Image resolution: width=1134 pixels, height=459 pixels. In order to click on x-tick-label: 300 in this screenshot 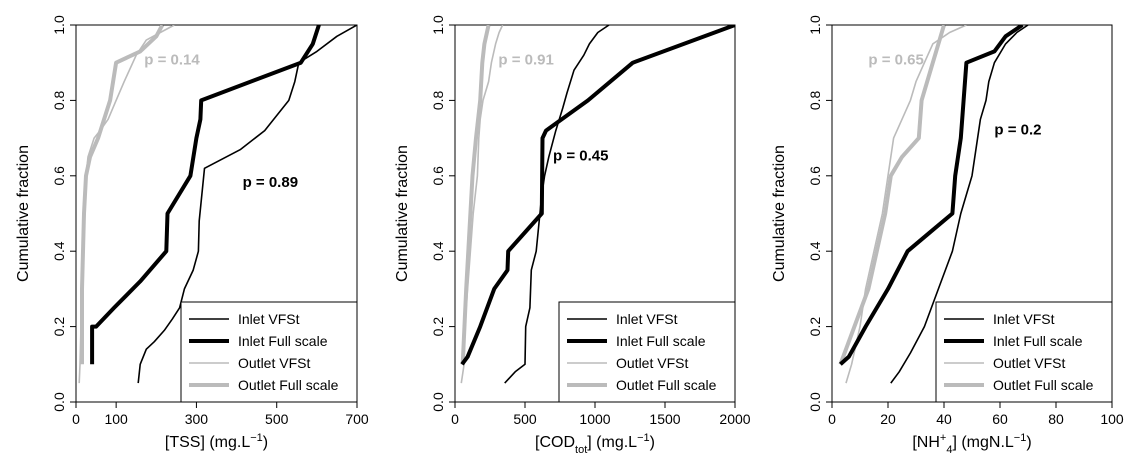, I will do `click(197, 419)`.